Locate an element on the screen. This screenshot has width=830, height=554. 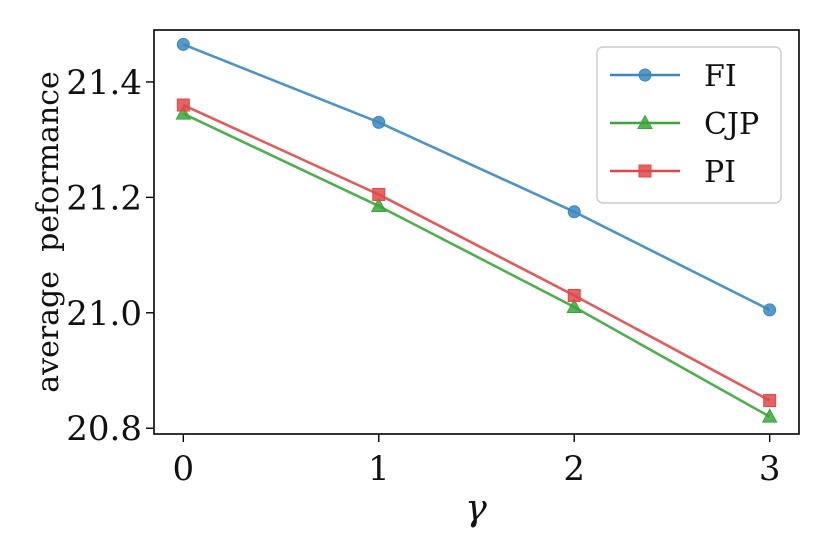
x-tick-label: 0 is located at coordinates (183, 469).